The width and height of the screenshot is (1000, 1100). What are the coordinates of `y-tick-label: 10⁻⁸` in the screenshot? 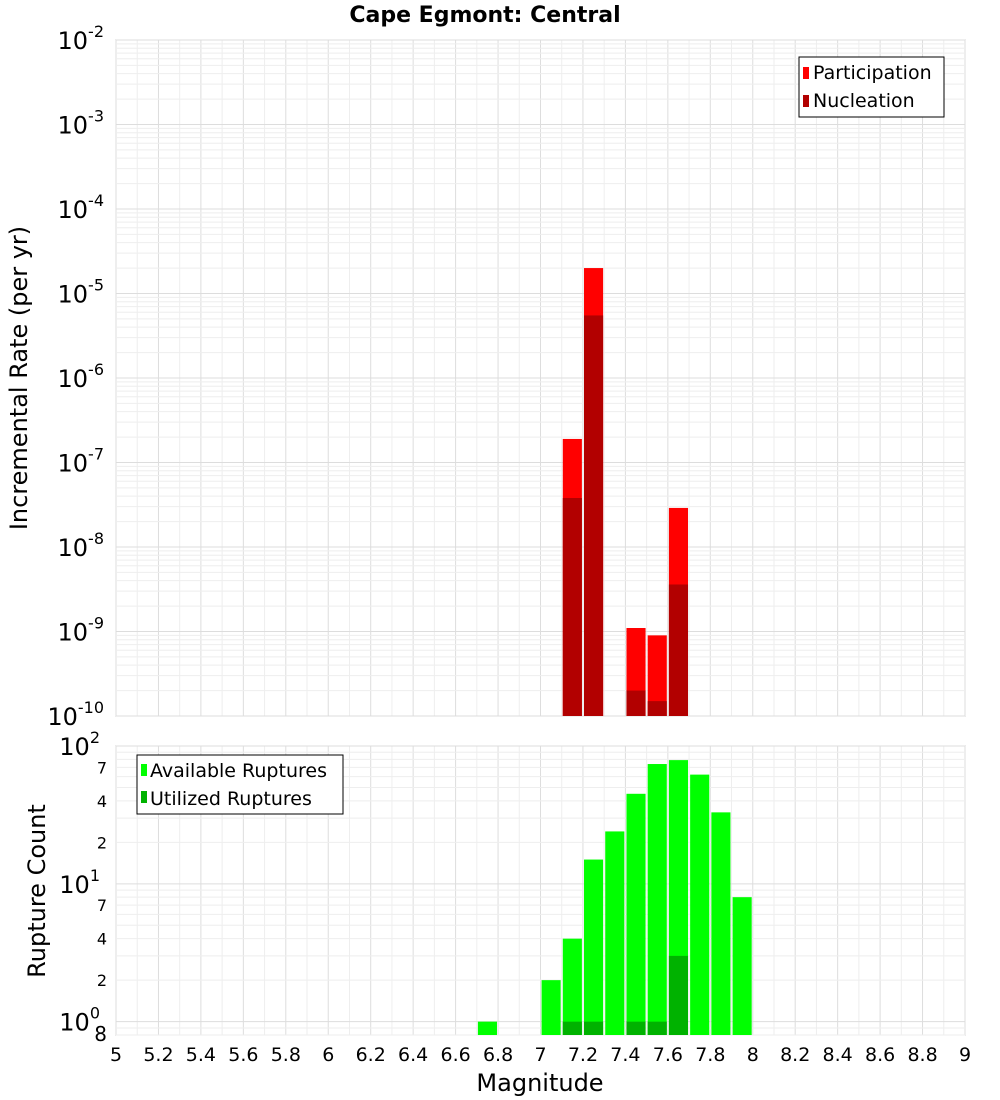 It's located at (81, 545).